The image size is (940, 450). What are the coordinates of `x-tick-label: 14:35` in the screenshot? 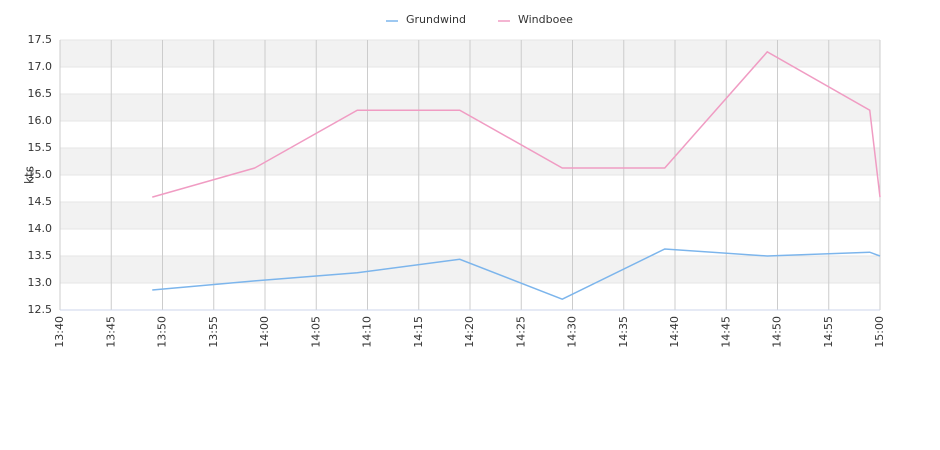 It's located at (623, 332).